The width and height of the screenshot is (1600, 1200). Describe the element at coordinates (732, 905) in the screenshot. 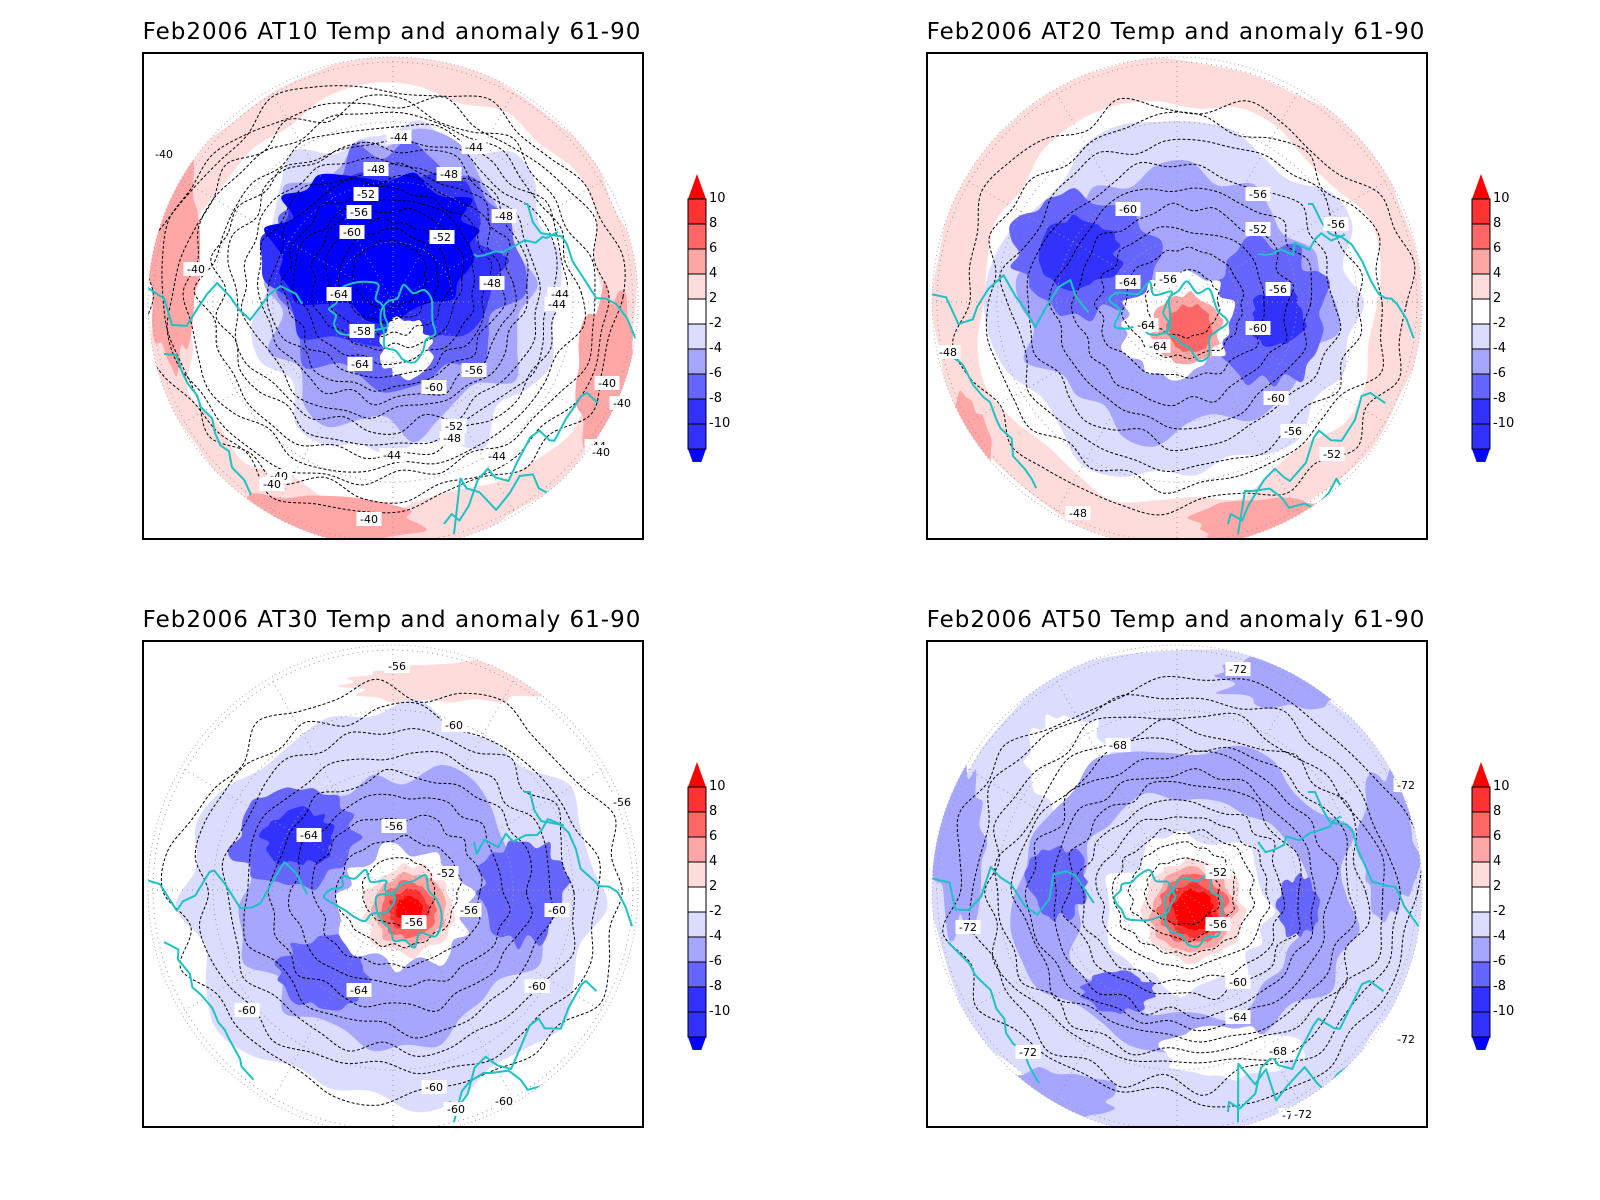

I see `colorbar: 10 8 6 4 2 -2 -4 -6 -8 -10` at that location.